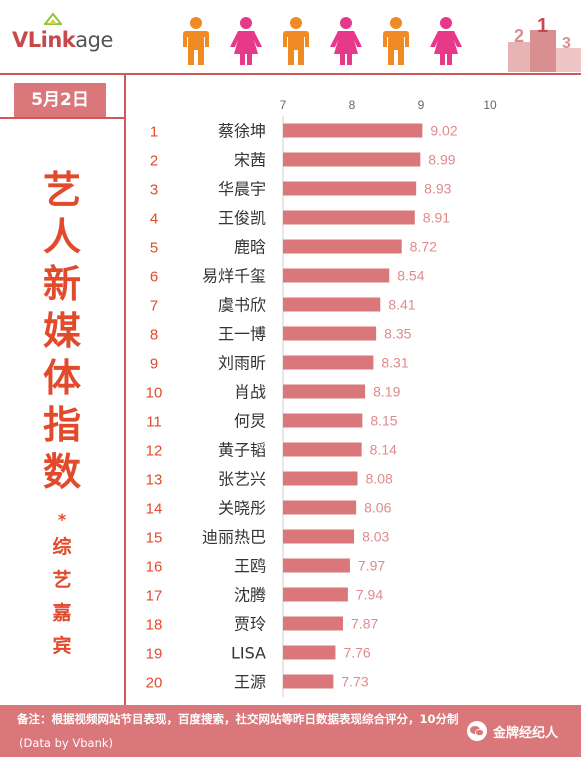  What do you see at coordinates (250, 392) in the screenshot?
I see `category-label: 肖战` at bounding box center [250, 392].